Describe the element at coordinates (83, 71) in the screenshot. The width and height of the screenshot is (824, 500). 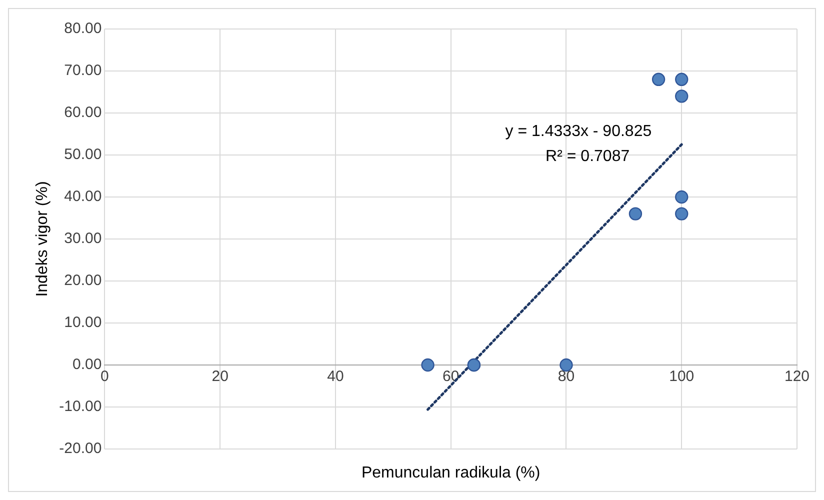
I see `y-tick-label: 70.00` at that location.